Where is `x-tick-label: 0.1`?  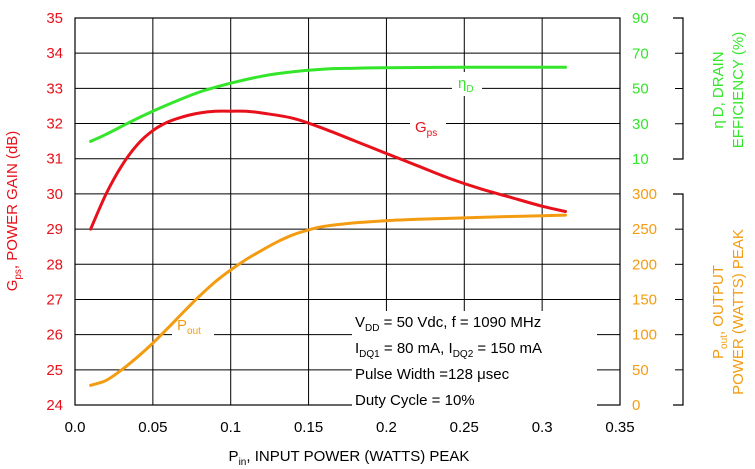
x-tick-label: 0.1 is located at coordinates (230, 427).